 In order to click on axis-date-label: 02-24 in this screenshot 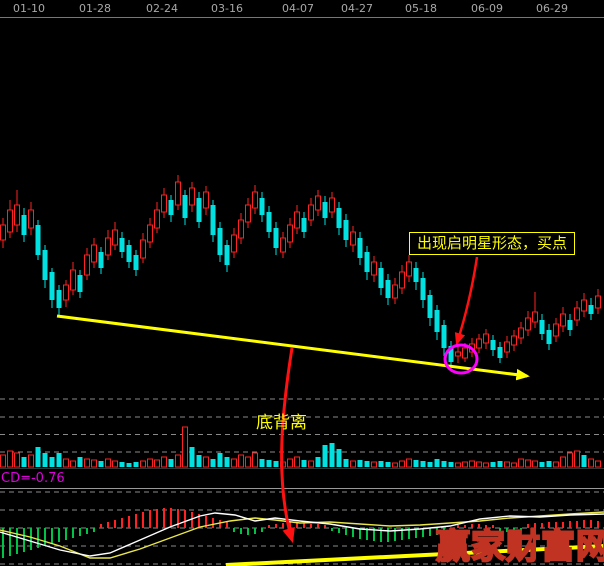, I will do `click(162, 8)`.